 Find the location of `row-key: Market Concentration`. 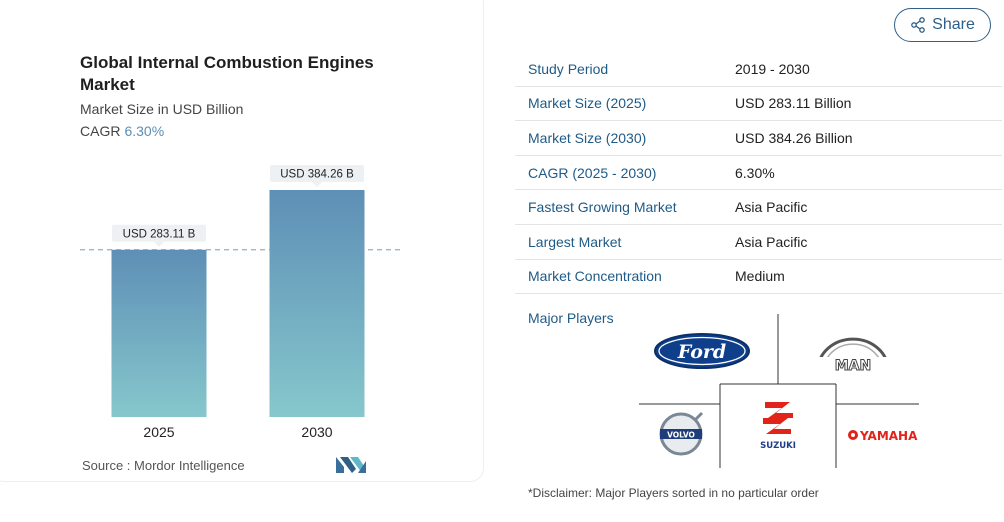

row-key: Market Concentration is located at coordinates (595, 276).